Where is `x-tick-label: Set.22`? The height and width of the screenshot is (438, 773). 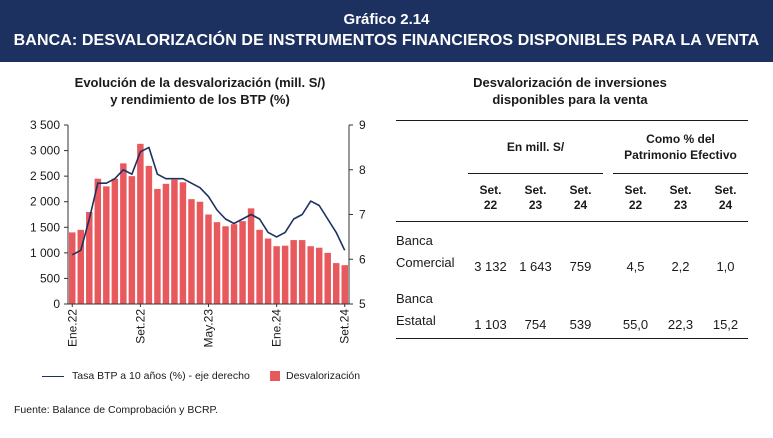
x-tick-label: Set.22 is located at coordinates (140, 326).